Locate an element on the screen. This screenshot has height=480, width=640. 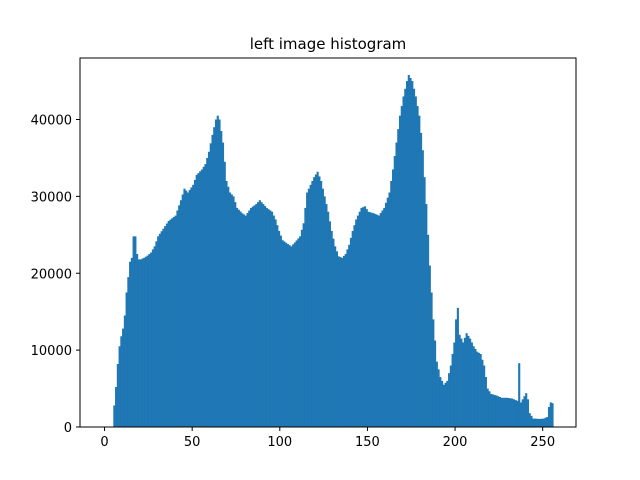
y-tick-label: 0 is located at coordinates (68, 428).